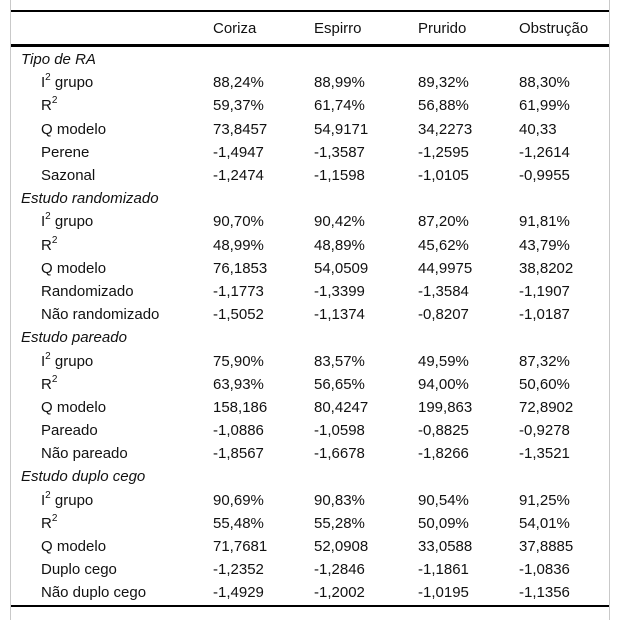  What do you see at coordinates (544, 384) in the screenshot?
I see `cell-value: 50,60%` at bounding box center [544, 384].